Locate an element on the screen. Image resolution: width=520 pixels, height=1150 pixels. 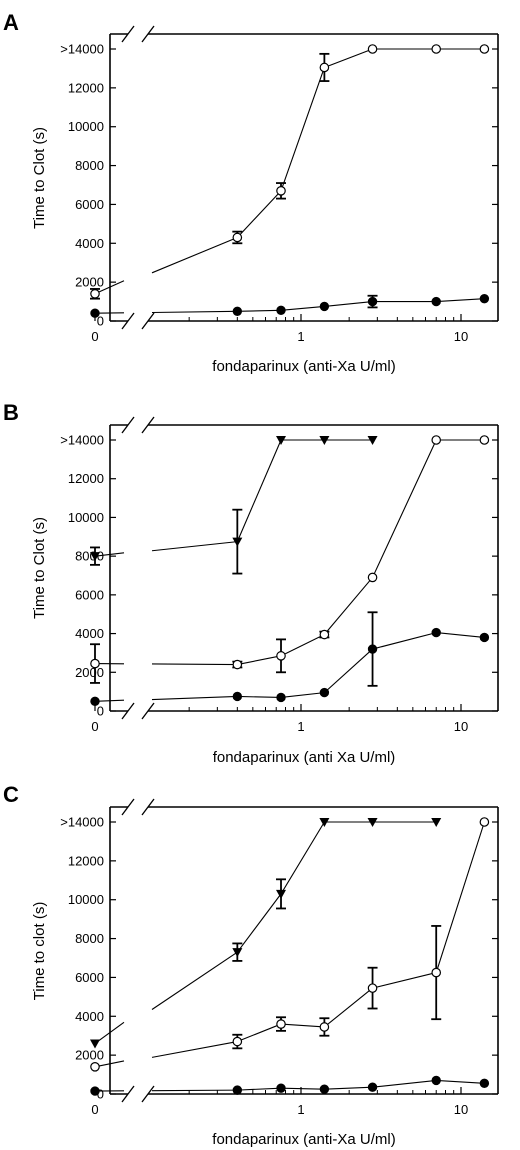
x-axis-title: fondaparinux (anti Xa U/ml) is located at coordinates (304, 757).